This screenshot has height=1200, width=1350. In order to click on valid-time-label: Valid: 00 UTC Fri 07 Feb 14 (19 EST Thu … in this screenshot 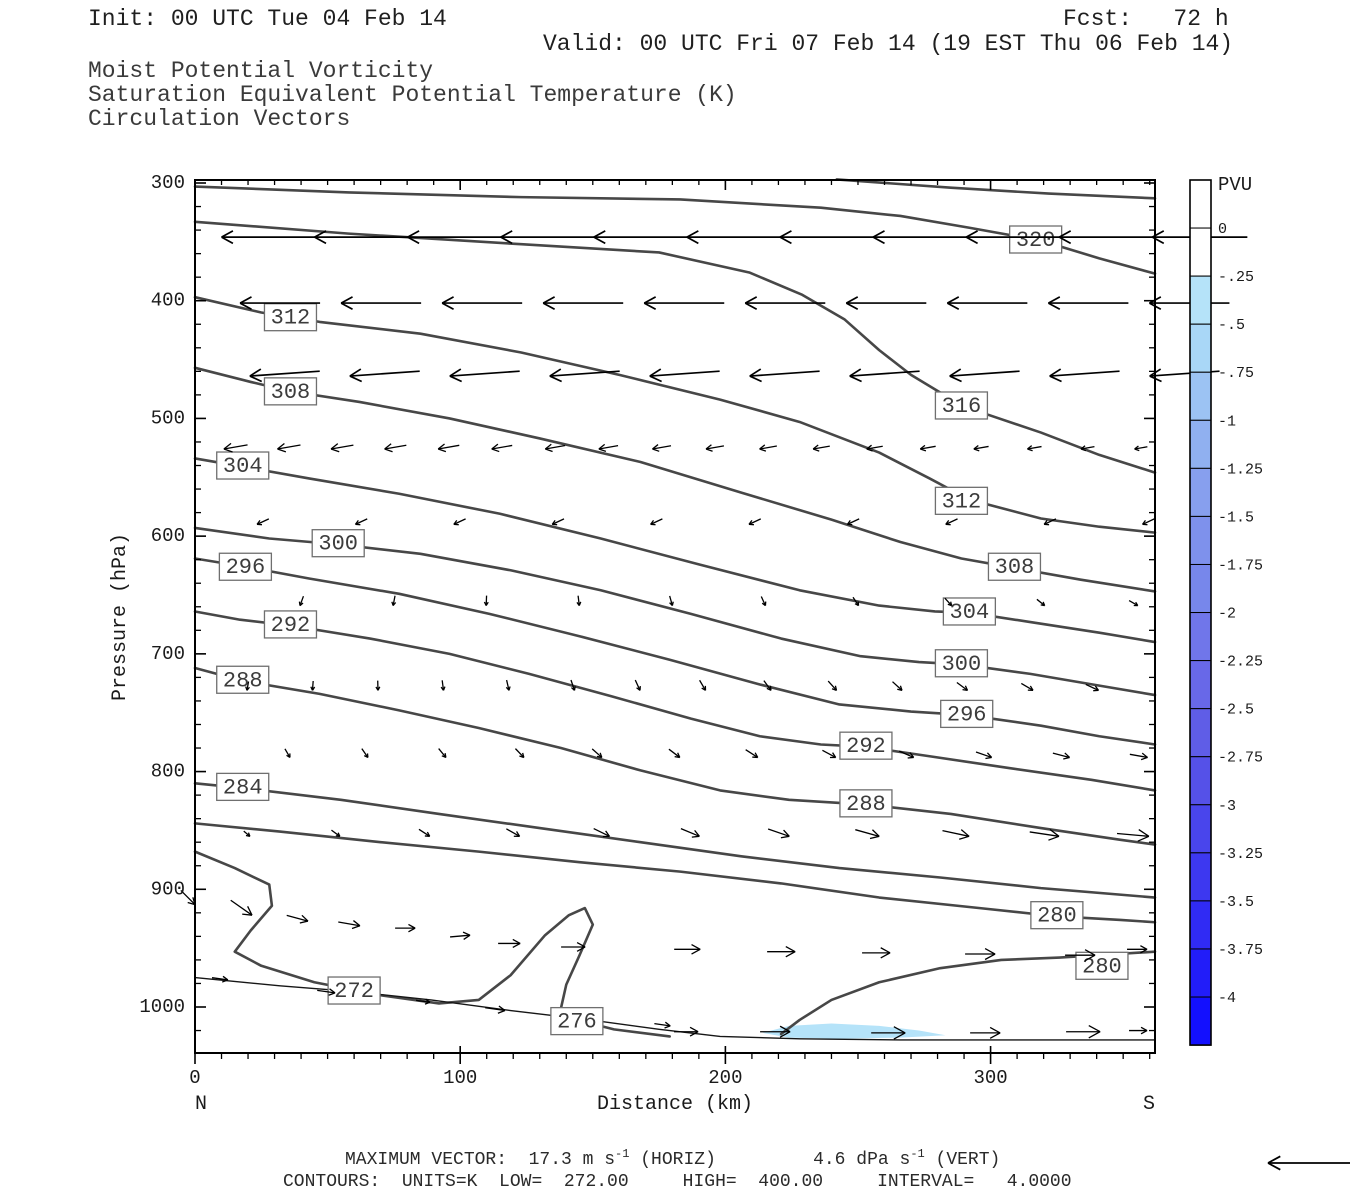, I will do `click(888, 44)`.